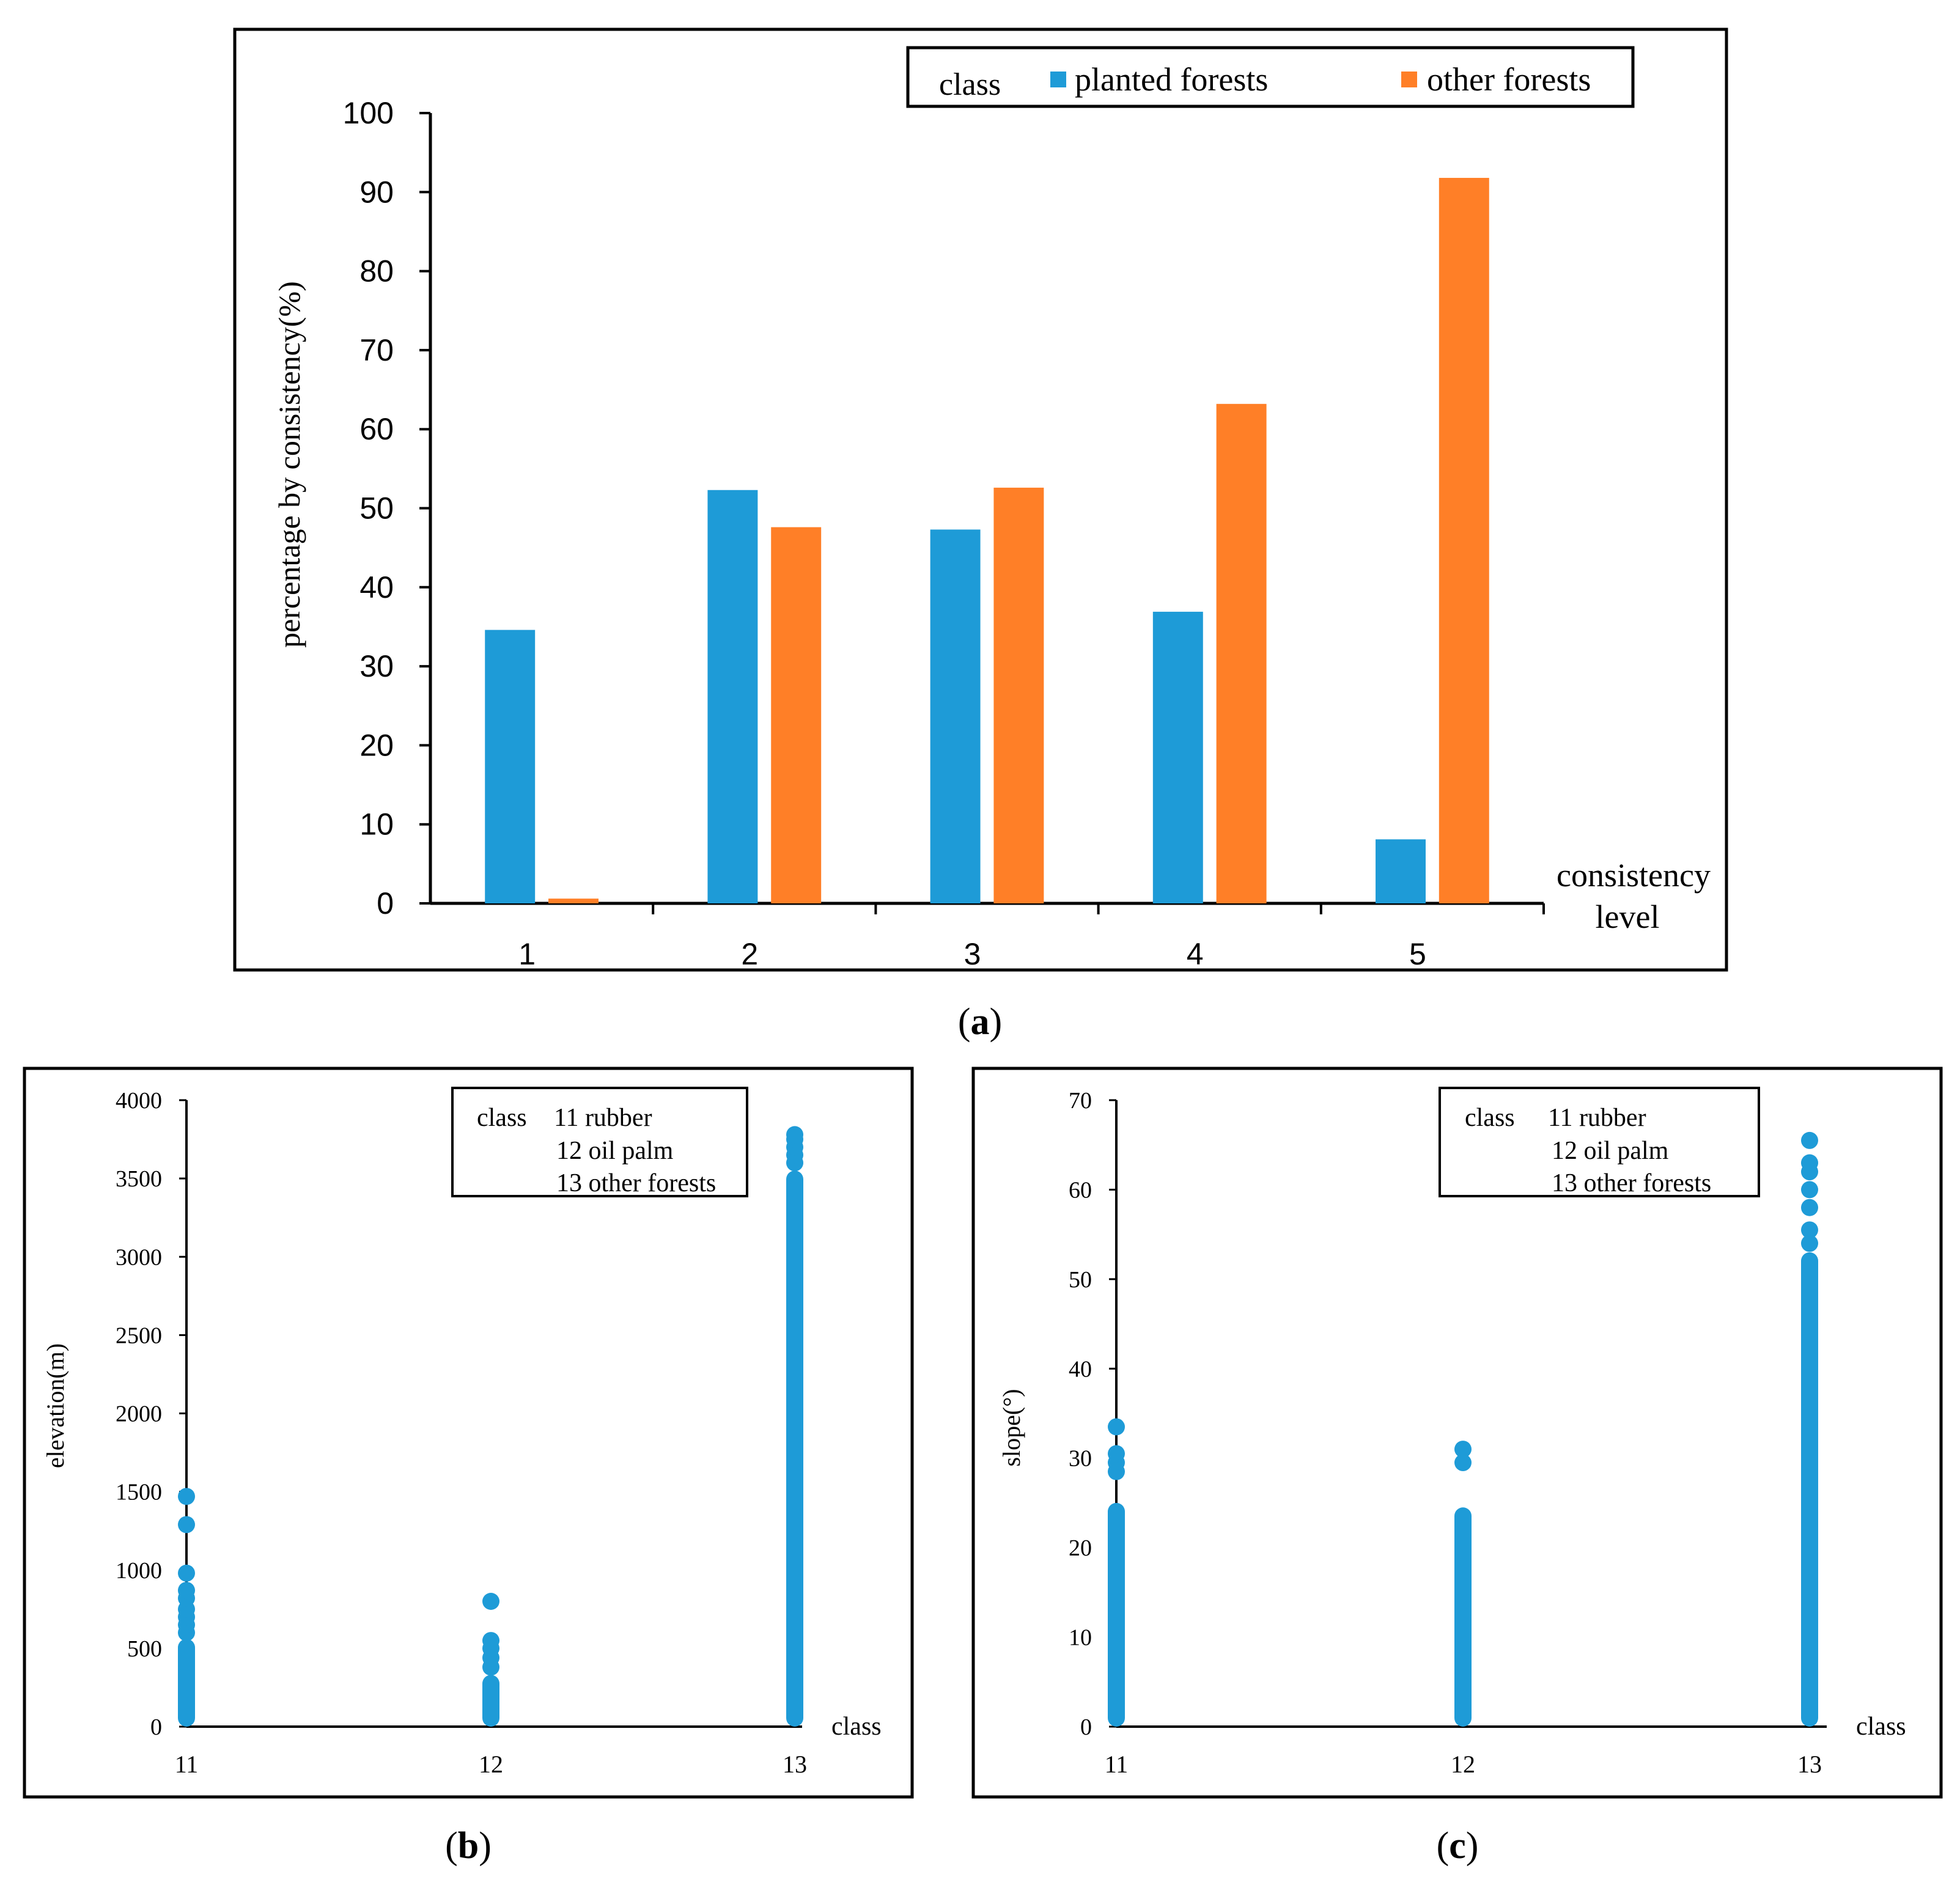 Image resolution: width=1960 pixels, height=1877 pixels. I want to click on b-ytick-label: 0, so click(156, 1727).